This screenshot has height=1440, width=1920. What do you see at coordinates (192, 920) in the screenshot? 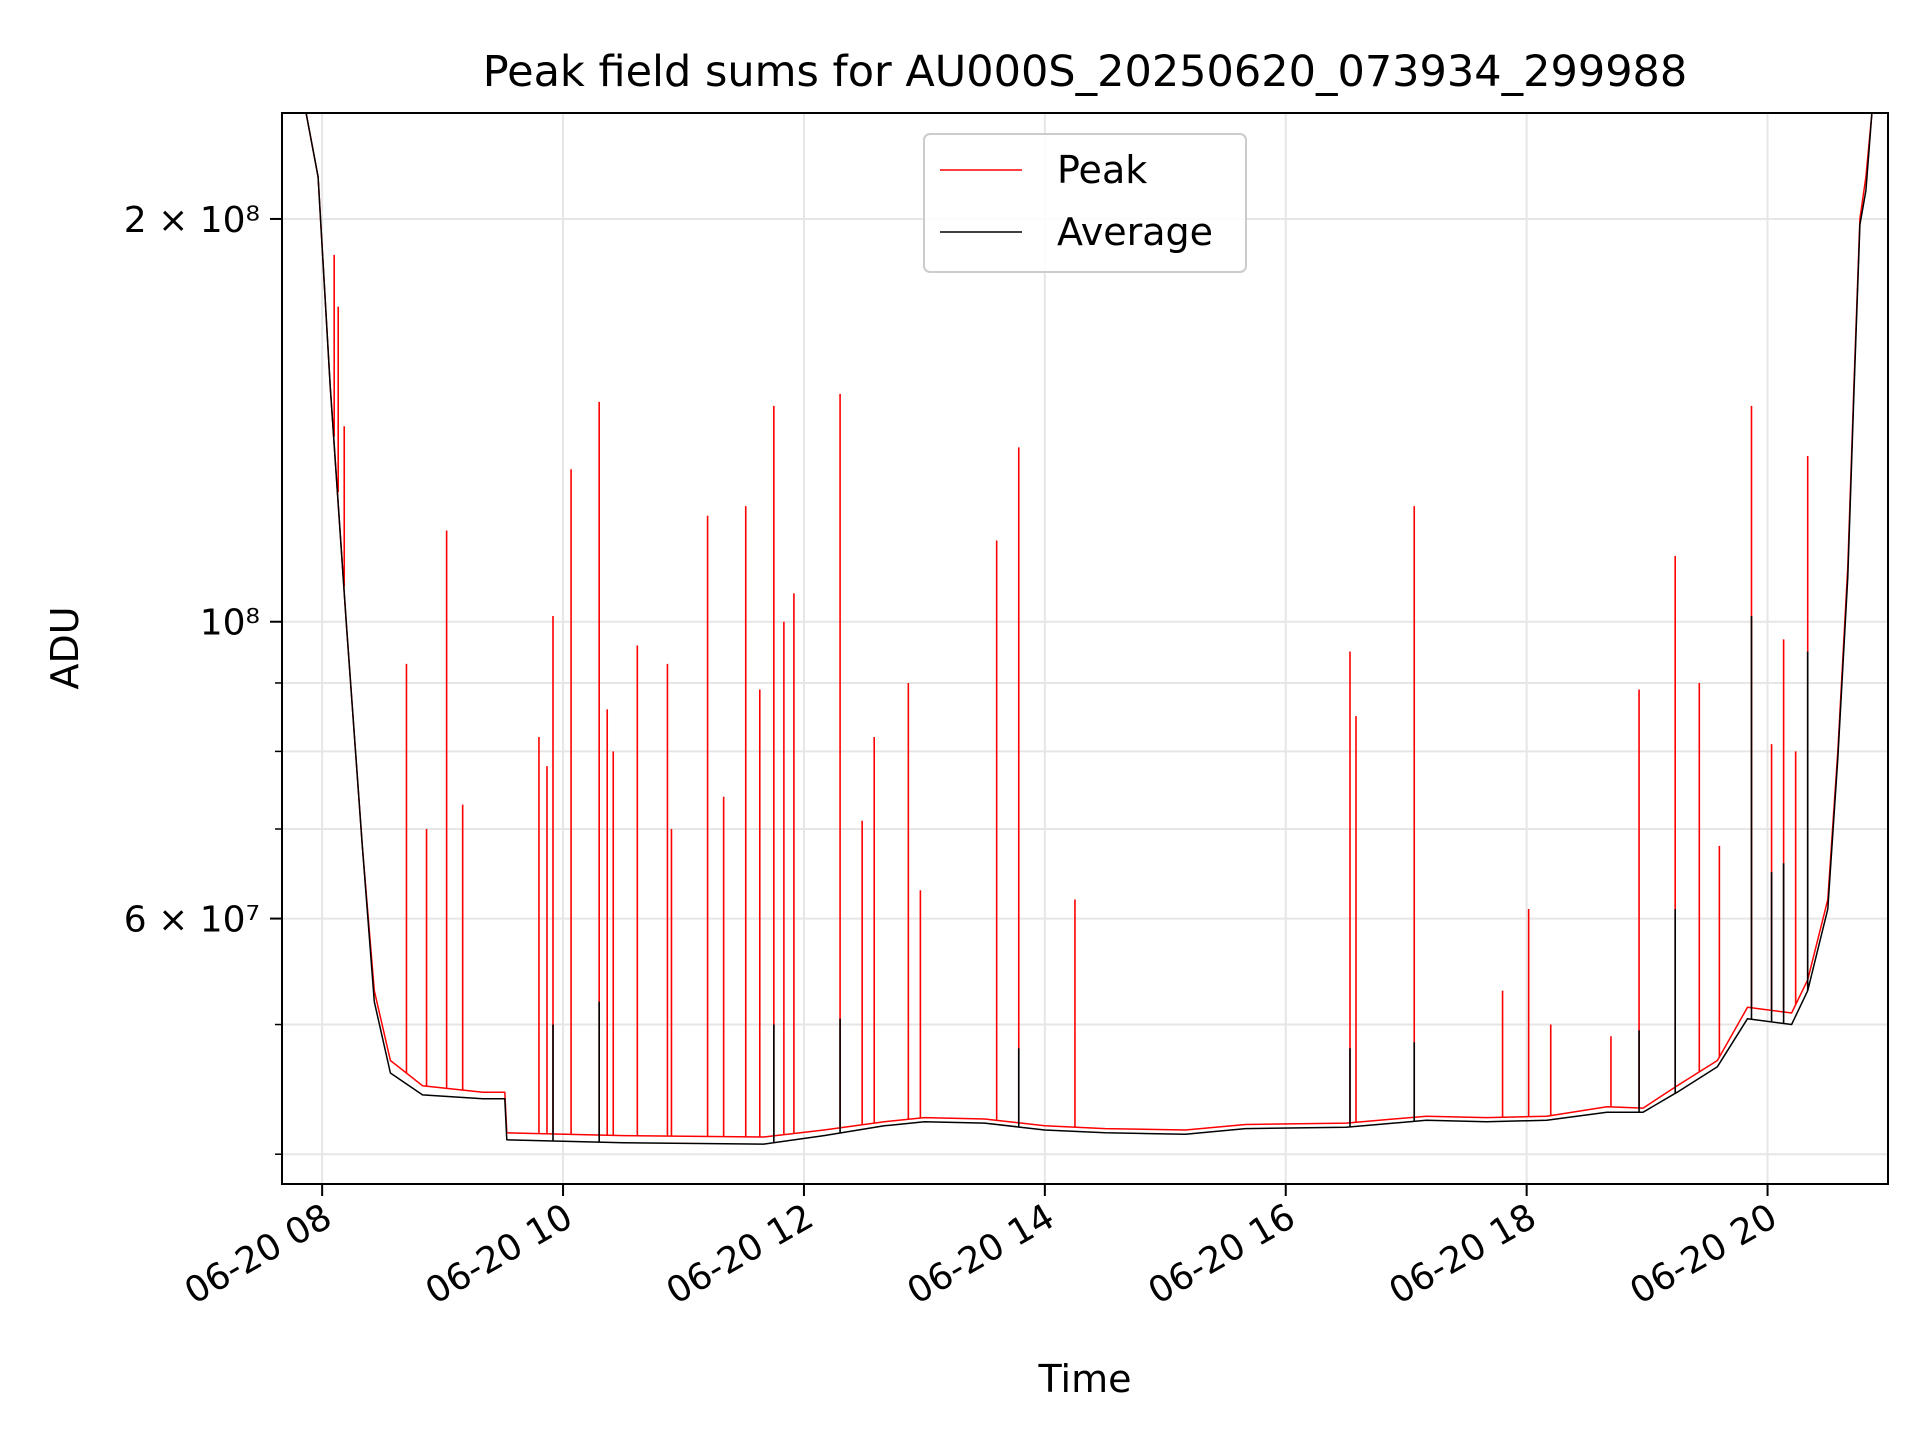
I see `y-tick-label: 6 × 10⁷` at bounding box center [192, 920].